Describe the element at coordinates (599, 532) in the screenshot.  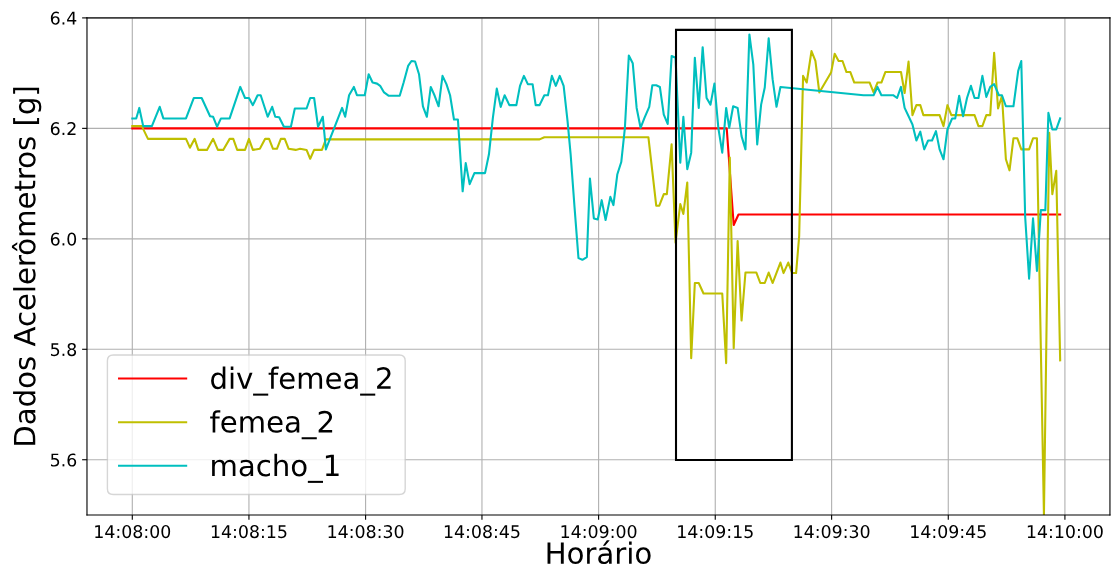
I see `x-tick-label: 14:09:00` at that location.